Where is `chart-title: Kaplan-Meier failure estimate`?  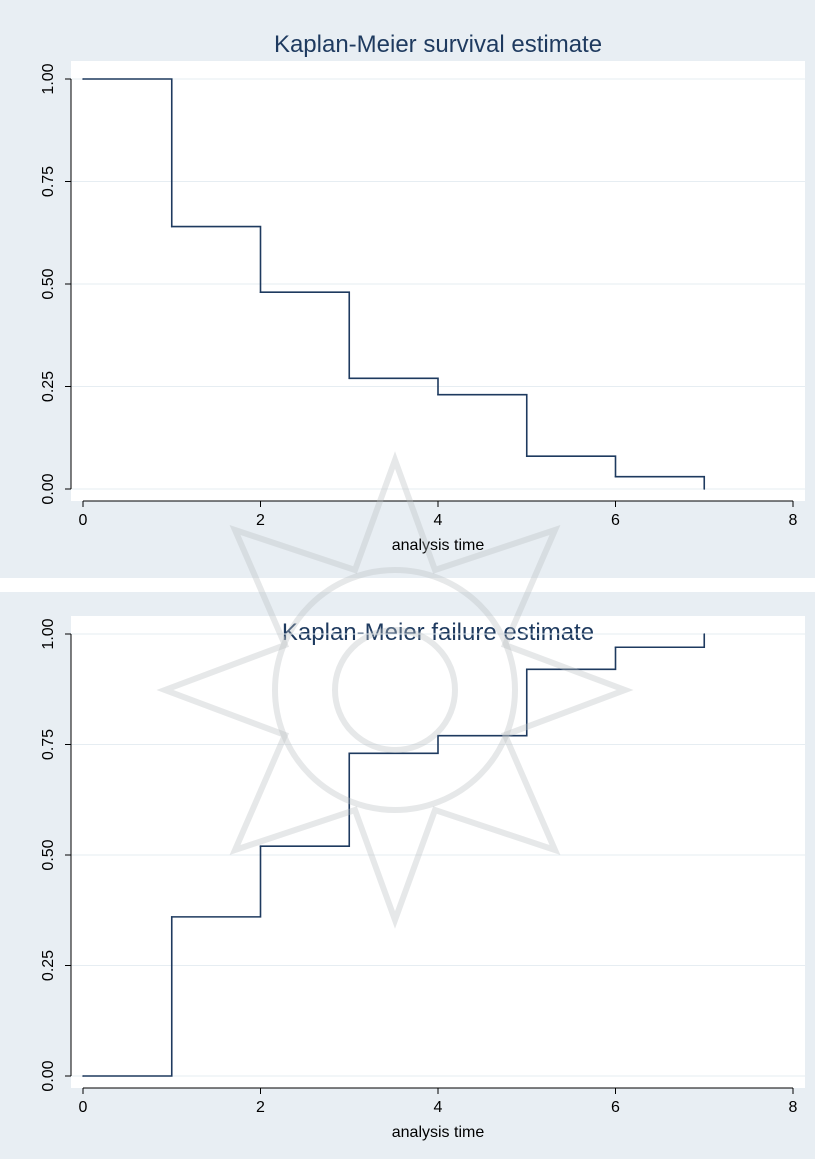 chart-title: Kaplan-Meier failure estimate is located at coordinates (438, 632).